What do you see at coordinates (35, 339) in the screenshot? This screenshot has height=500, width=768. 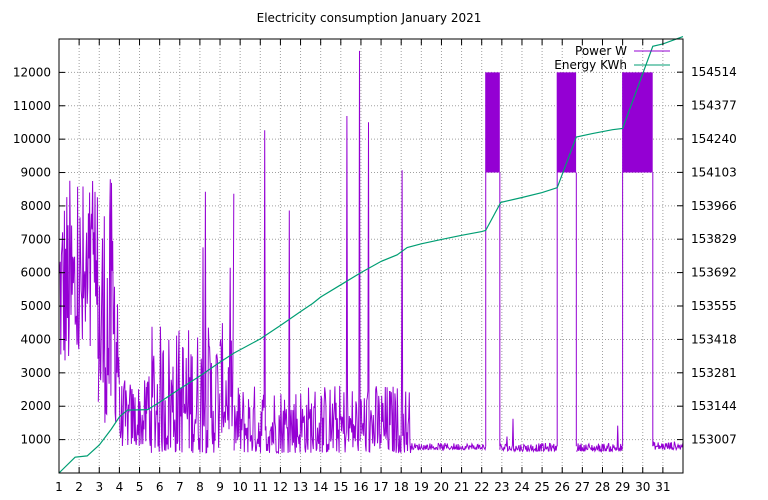 I see `y-left-tick-label: 4000` at bounding box center [35, 339].